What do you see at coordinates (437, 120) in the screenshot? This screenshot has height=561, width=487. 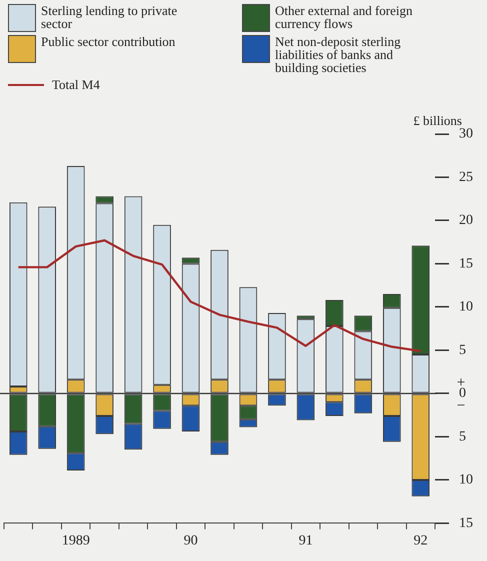 I see `y-axis-title: £ billions` at bounding box center [437, 120].